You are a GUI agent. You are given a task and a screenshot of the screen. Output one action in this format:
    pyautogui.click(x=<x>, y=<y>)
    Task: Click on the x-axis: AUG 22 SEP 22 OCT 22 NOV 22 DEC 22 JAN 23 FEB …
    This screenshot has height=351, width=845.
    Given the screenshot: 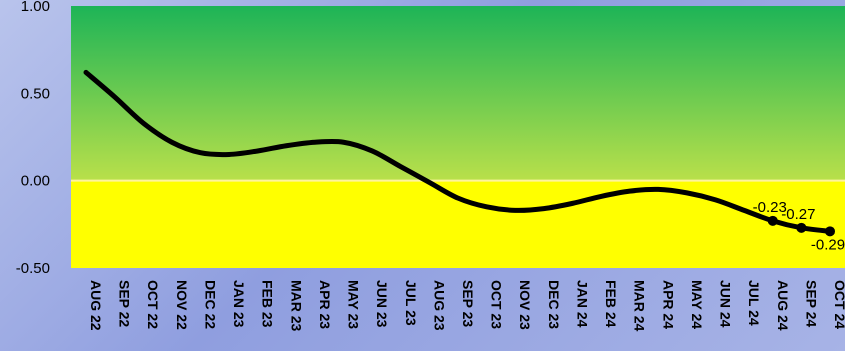 What is the action you would take?
    pyautogui.click(x=466, y=306)
    